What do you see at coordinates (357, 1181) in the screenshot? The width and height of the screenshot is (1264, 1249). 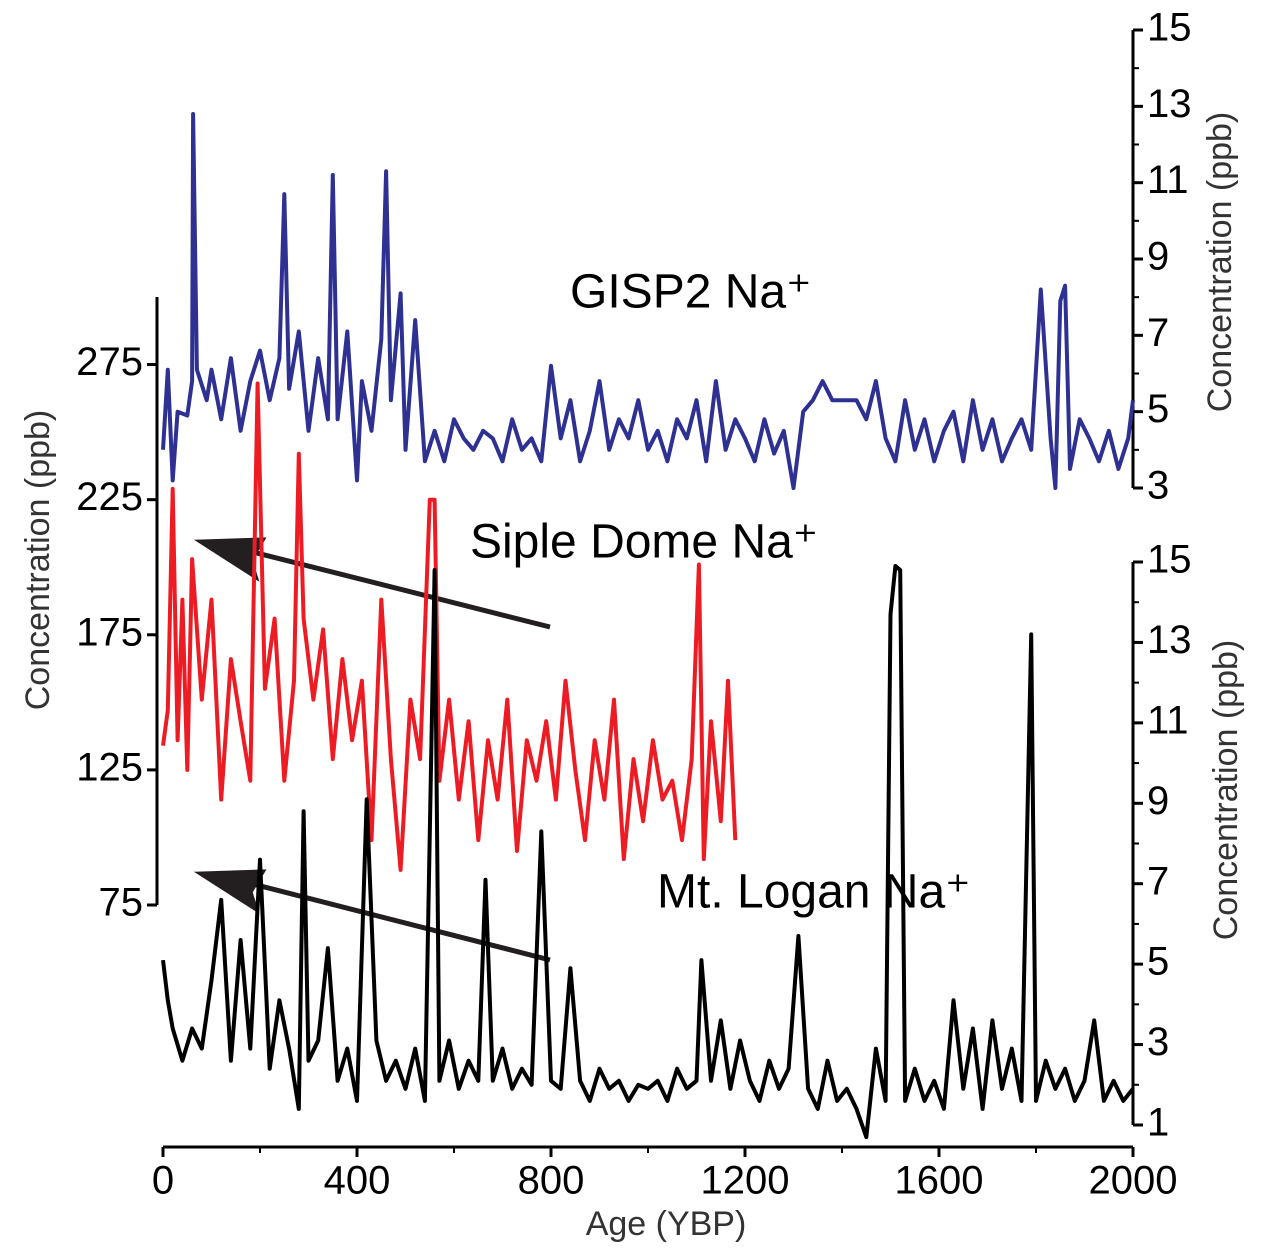 I see `x-tick-label: 400` at bounding box center [357, 1181].